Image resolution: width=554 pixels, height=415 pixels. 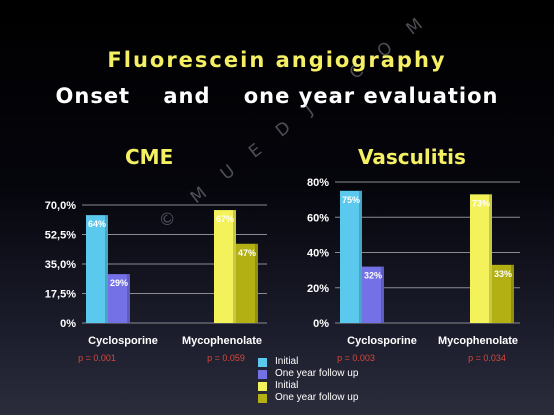 I want to click on slide-title: Fluorescein angiography, so click(x=277, y=60).